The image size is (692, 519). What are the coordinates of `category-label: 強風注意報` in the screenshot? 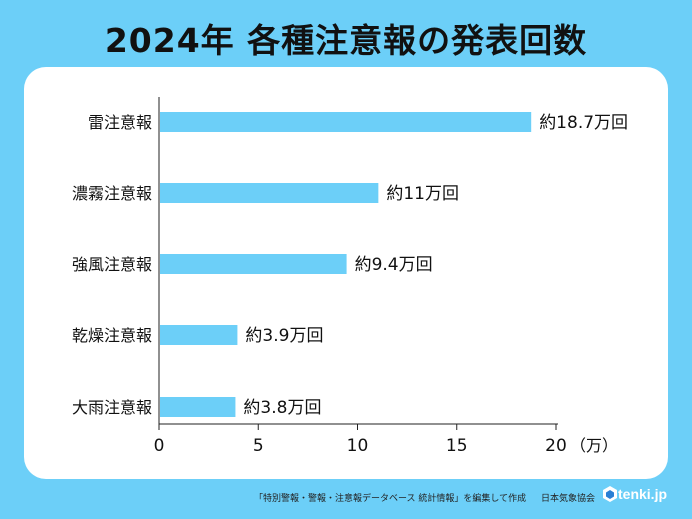 It's located at (112, 264).